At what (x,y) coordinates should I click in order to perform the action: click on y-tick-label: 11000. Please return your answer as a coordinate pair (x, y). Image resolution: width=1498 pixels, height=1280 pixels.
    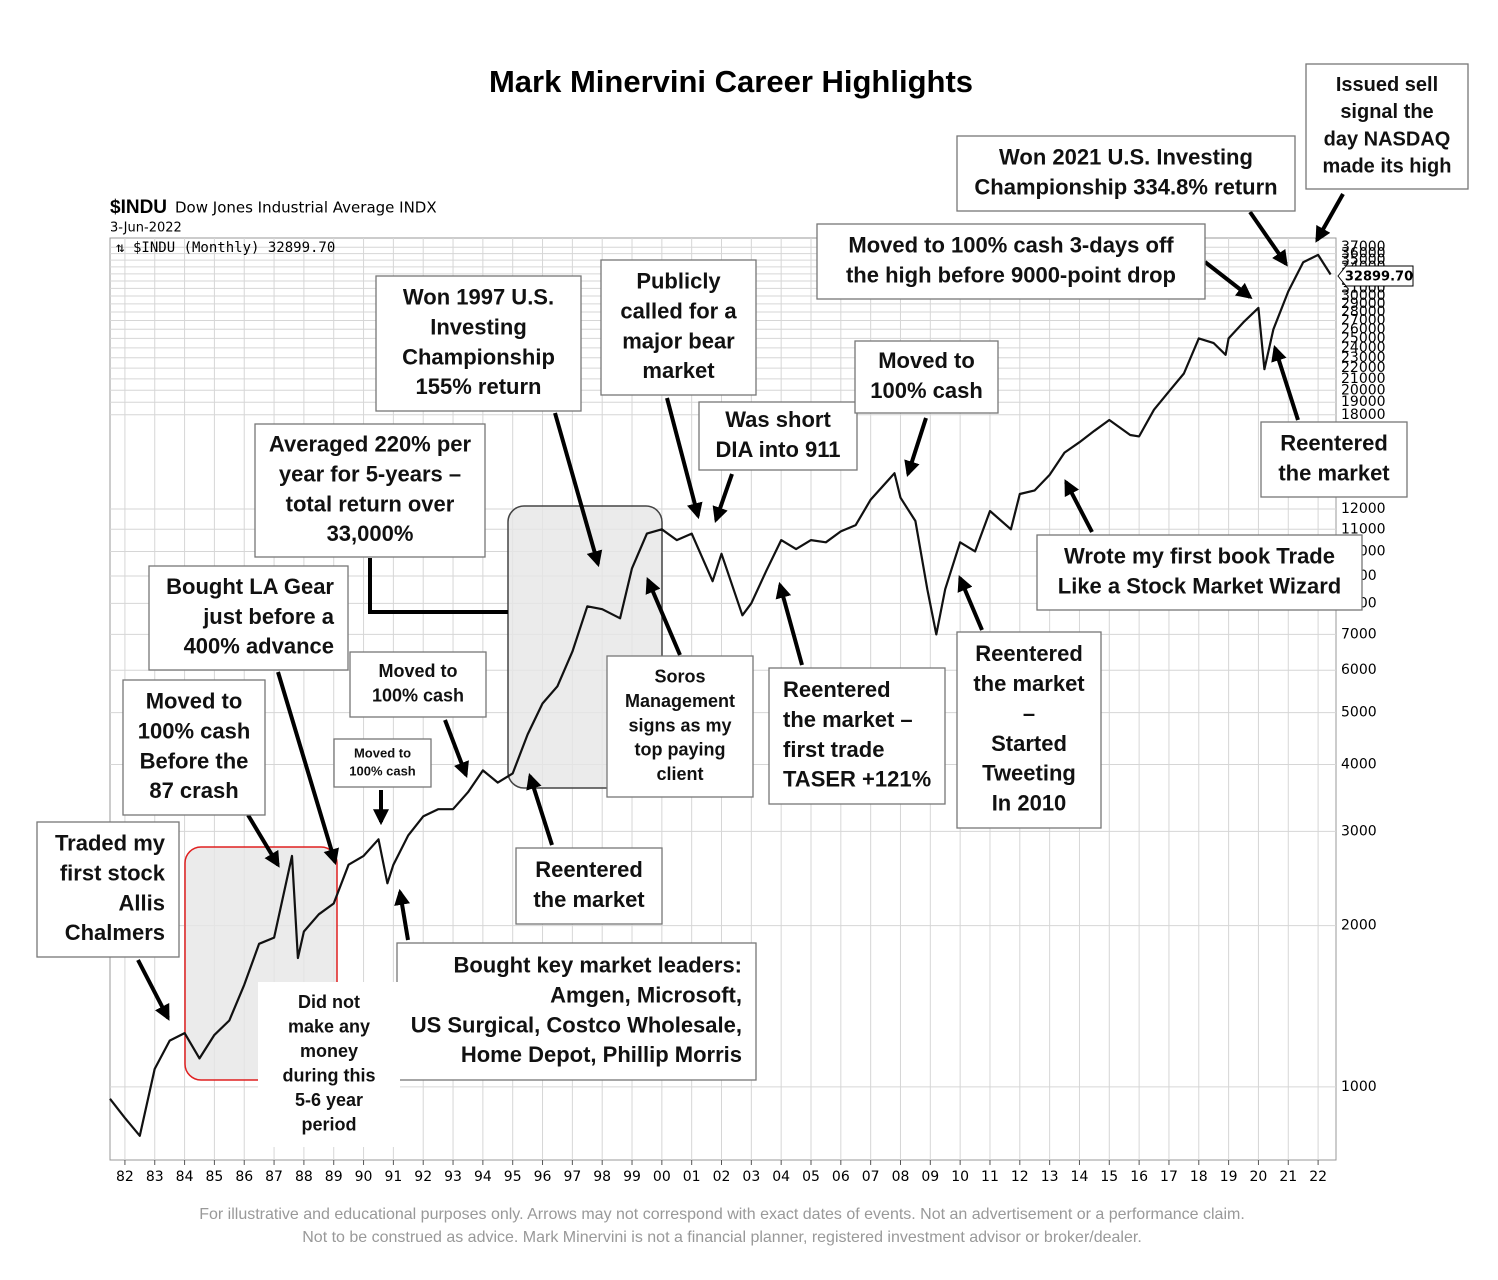
    Looking at the image, I should click on (1363, 529).